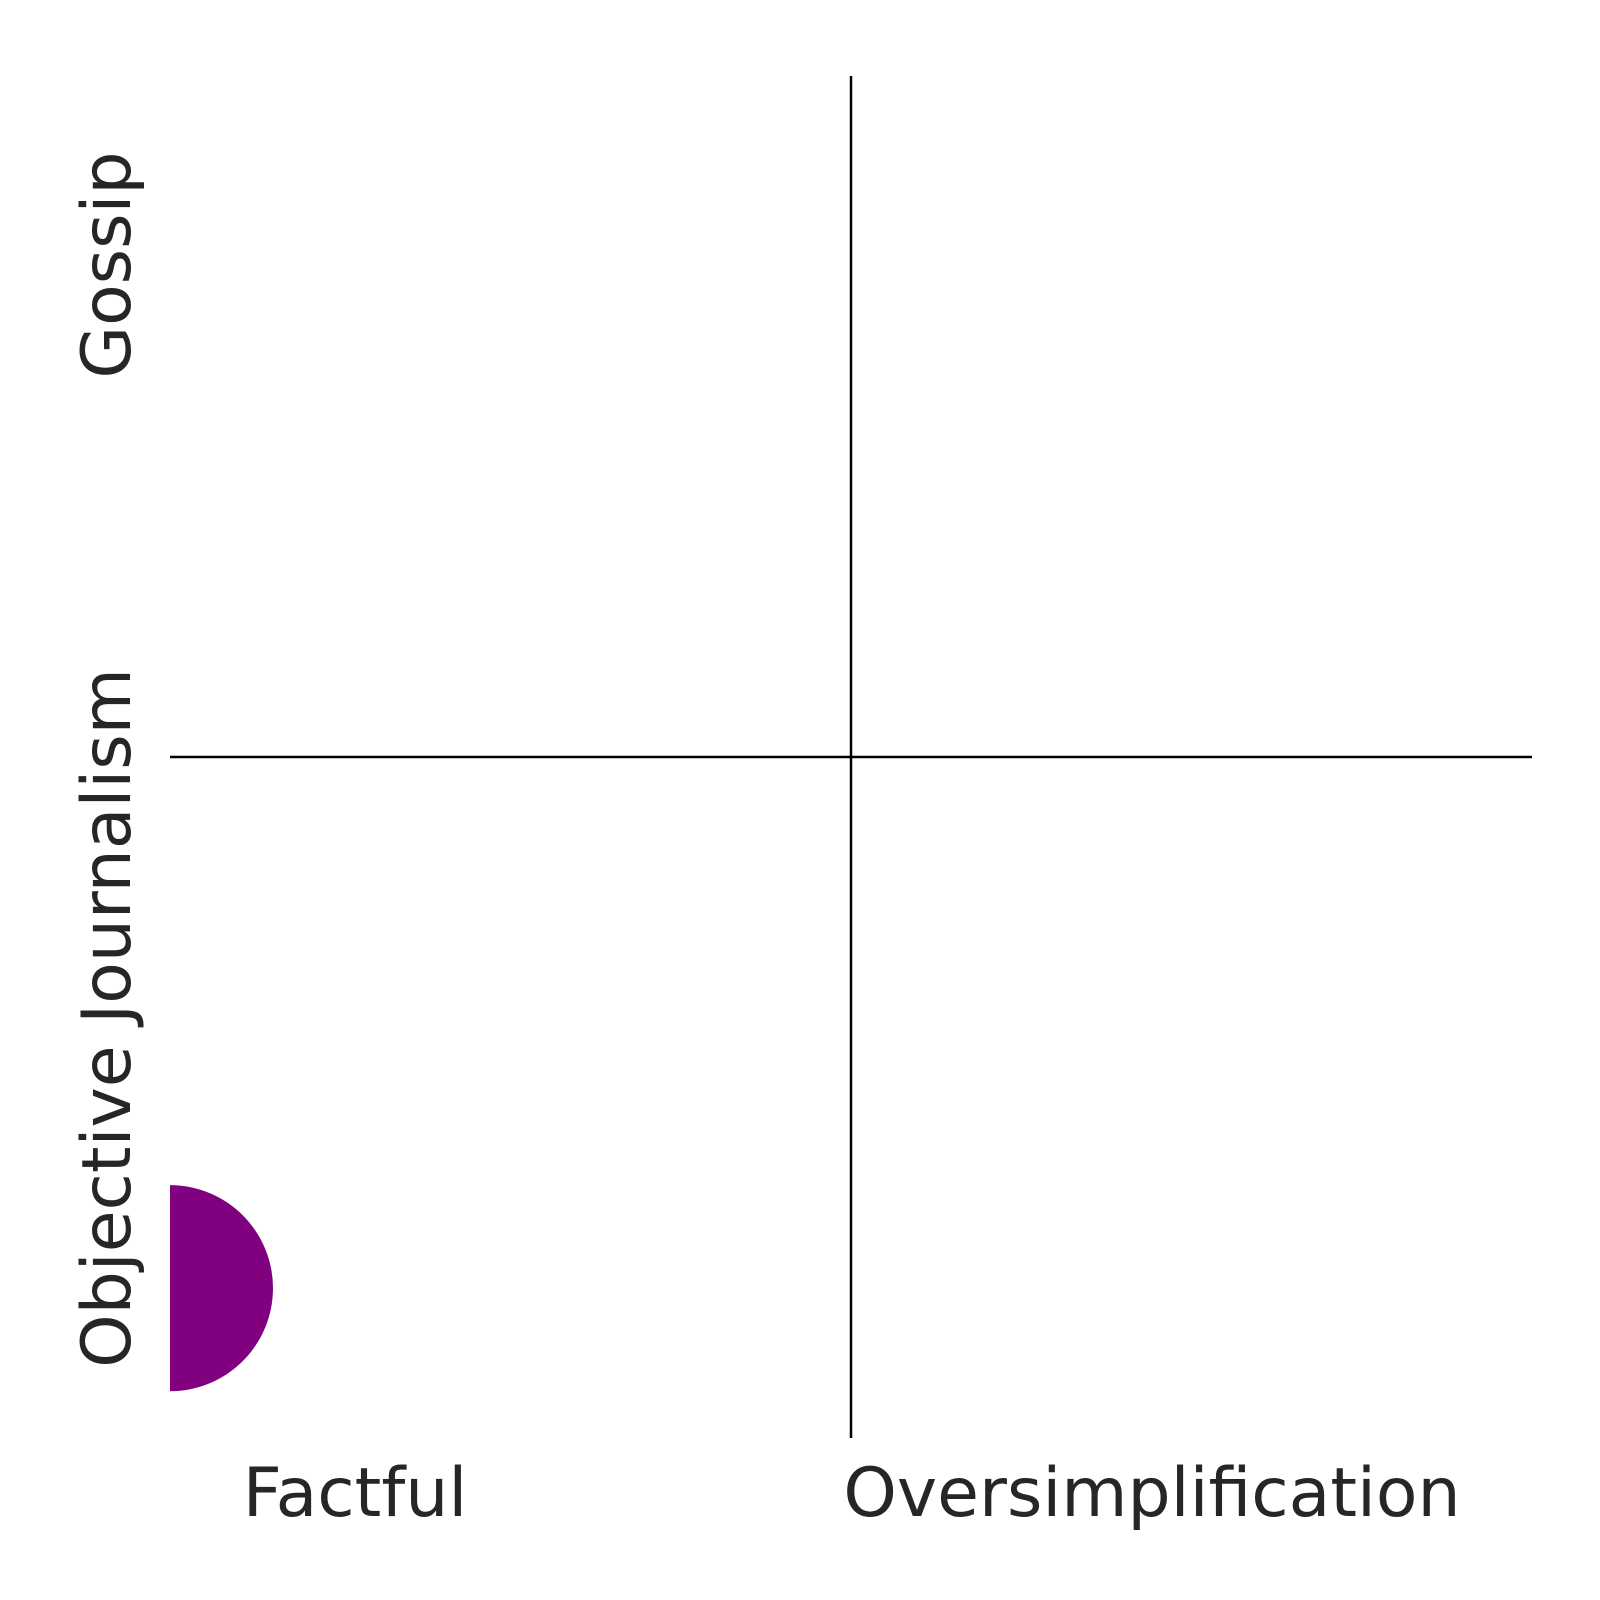 This screenshot has width=1600, height=1600. I want to click on x-label-right: Oversimplification, so click(1151, 1493).